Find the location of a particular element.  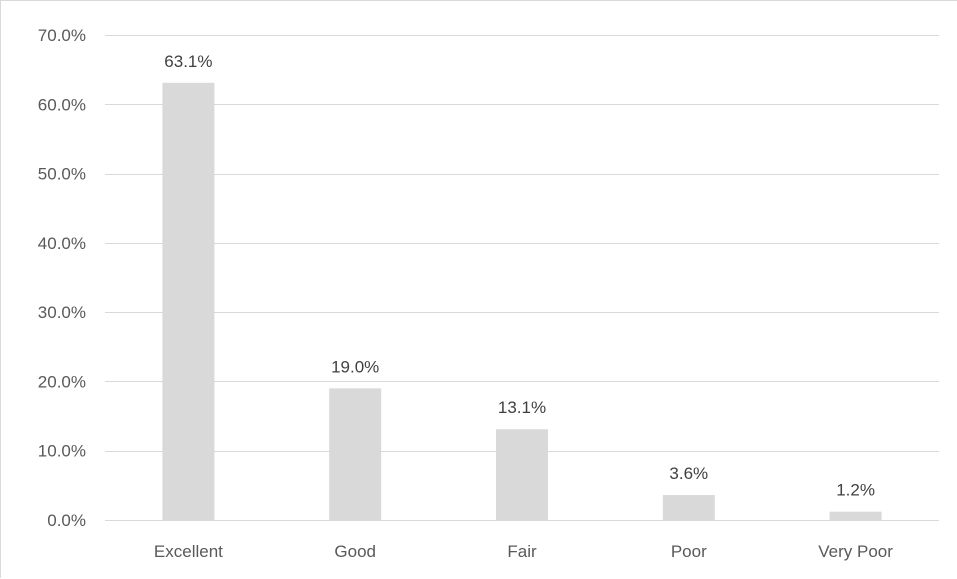

data-label: 3.6% is located at coordinates (688, 473).